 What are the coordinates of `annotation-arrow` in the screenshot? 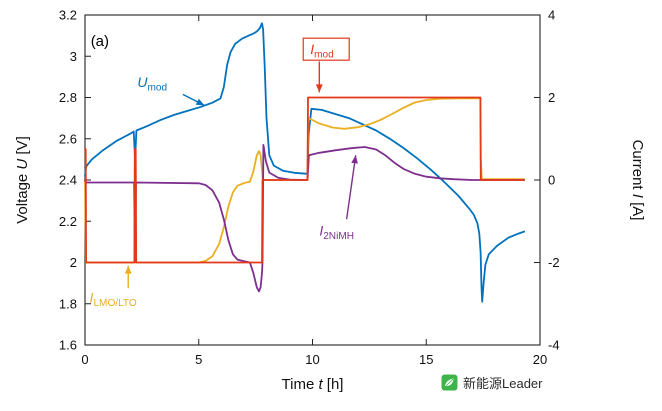 It's located at (351, 187).